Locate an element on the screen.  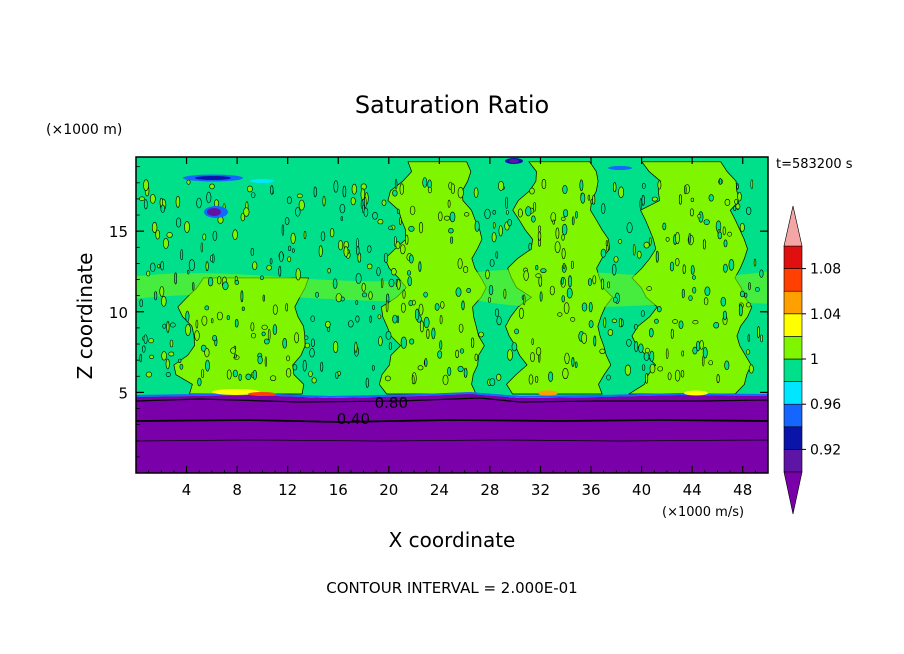
x-tick-label: 32 is located at coordinates (540, 490).